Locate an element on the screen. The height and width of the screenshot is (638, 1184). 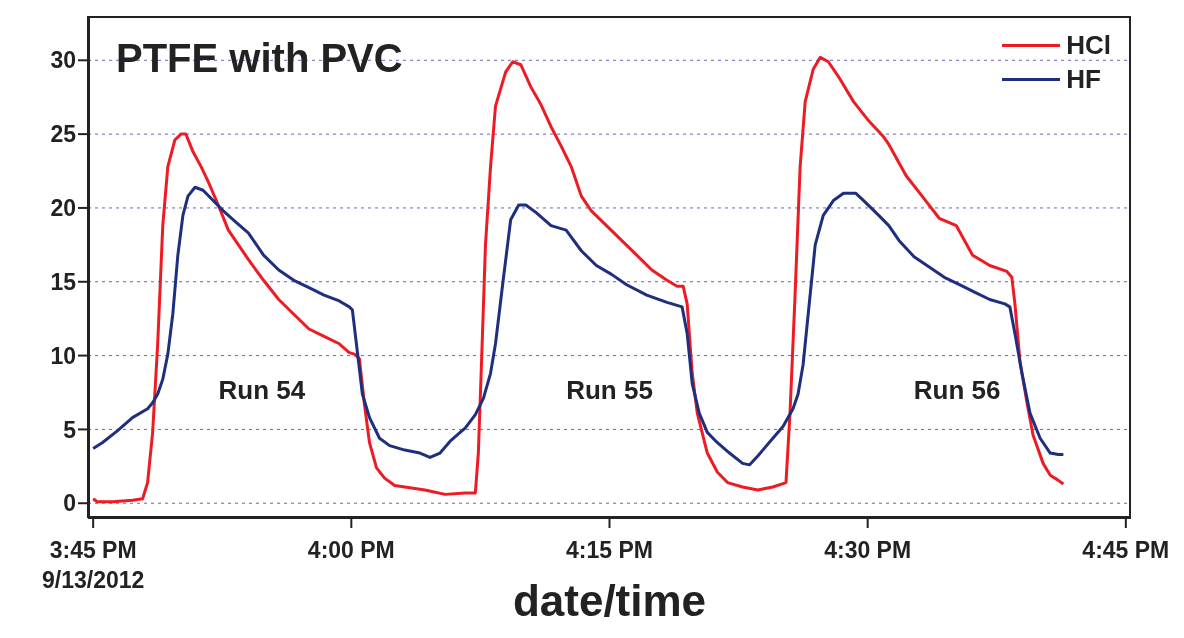
x-axis-title: date/time is located at coordinates (609, 600).